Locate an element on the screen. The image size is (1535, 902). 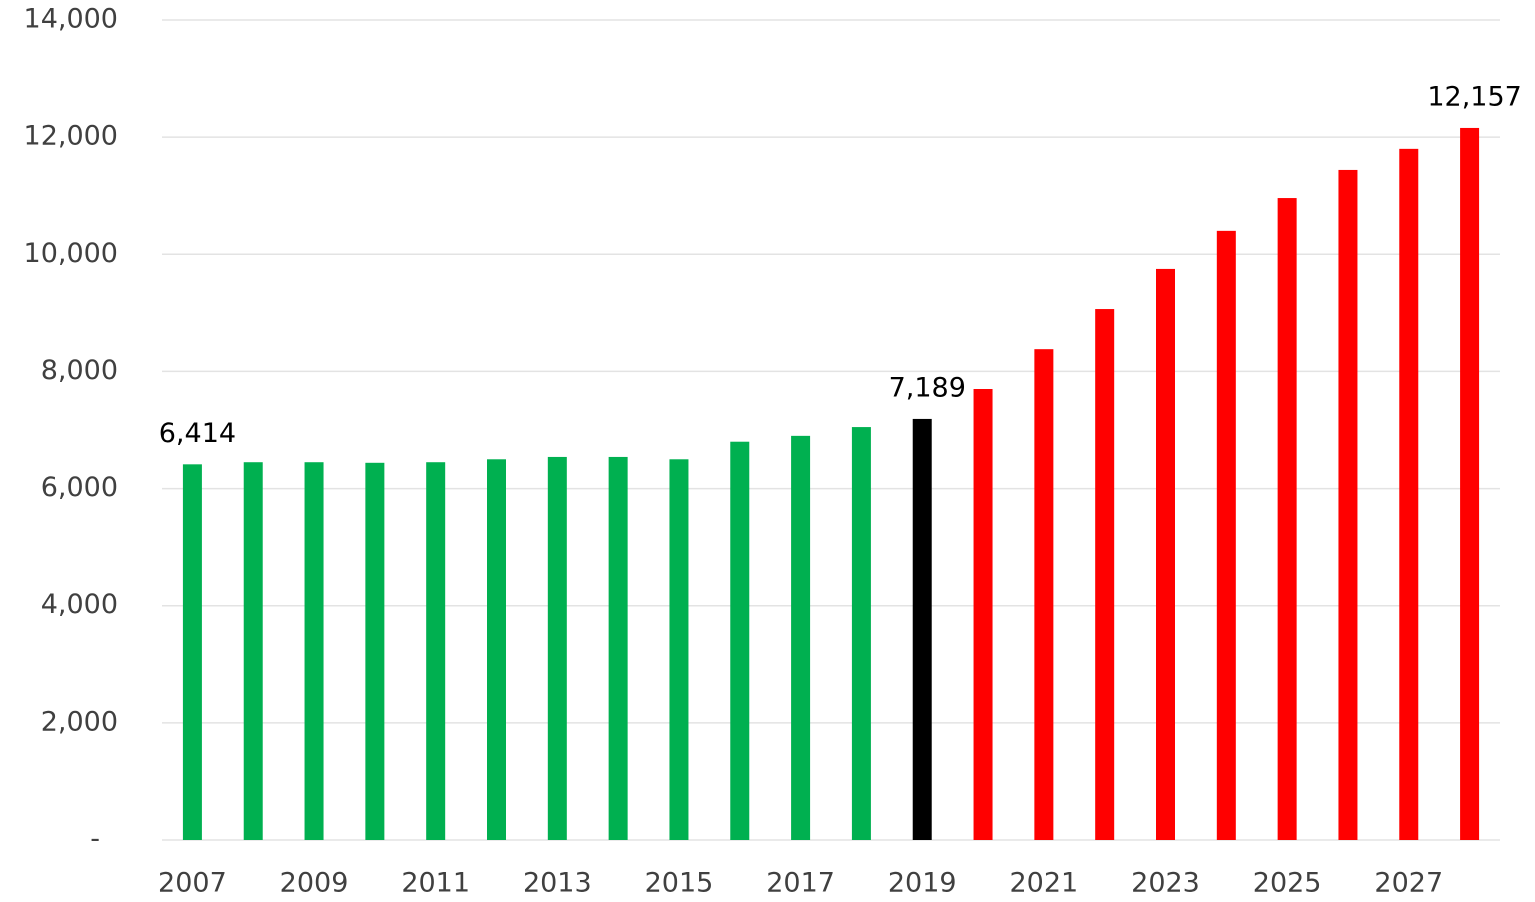
x-tick-label: 2019 is located at coordinates (922, 883).